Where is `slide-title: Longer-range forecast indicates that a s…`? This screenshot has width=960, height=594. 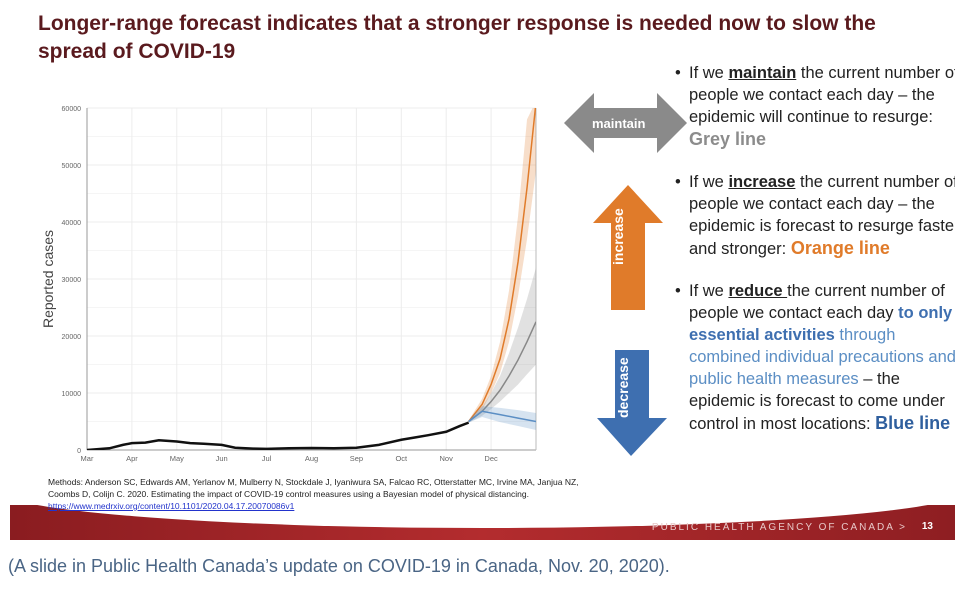
slide-title: Longer-range forecast indicates that a s… is located at coordinates (457, 37).